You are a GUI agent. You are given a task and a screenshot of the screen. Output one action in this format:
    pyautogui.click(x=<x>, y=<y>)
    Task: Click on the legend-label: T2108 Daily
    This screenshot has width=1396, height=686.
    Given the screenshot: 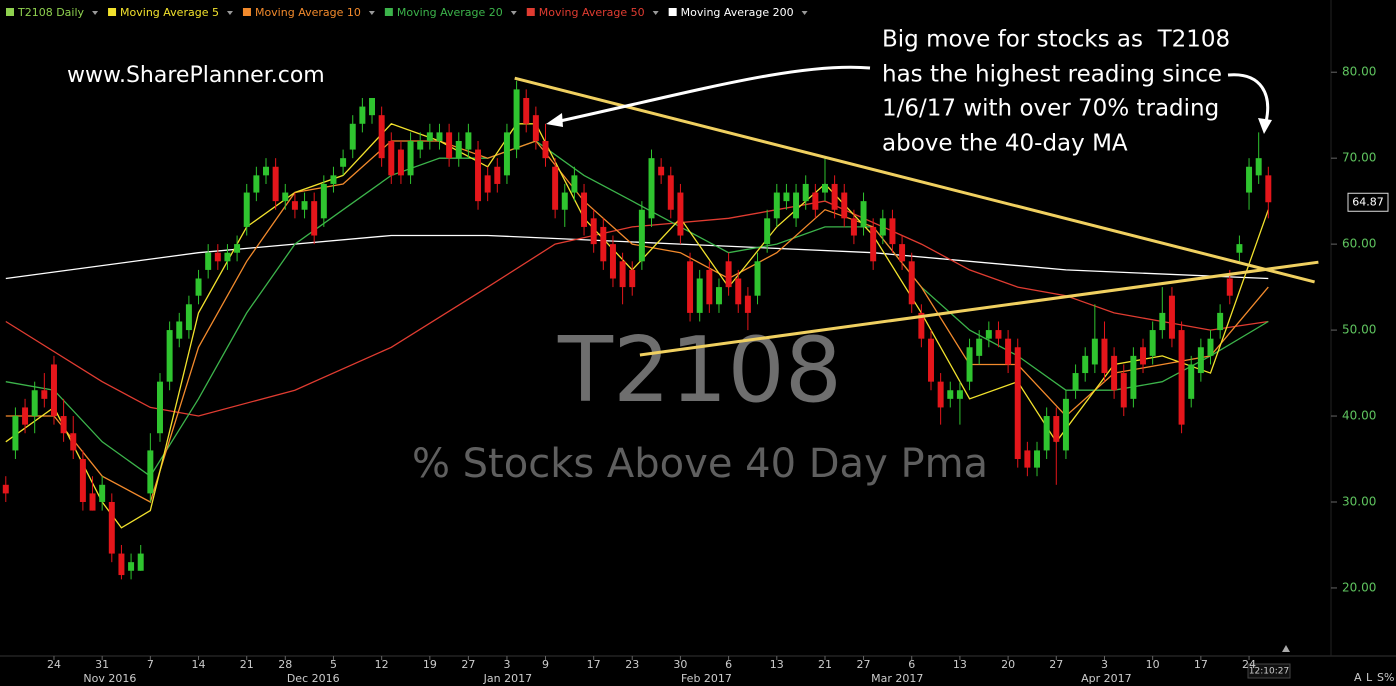 What is the action you would take?
    pyautogui.click(x=51, y=12)
    